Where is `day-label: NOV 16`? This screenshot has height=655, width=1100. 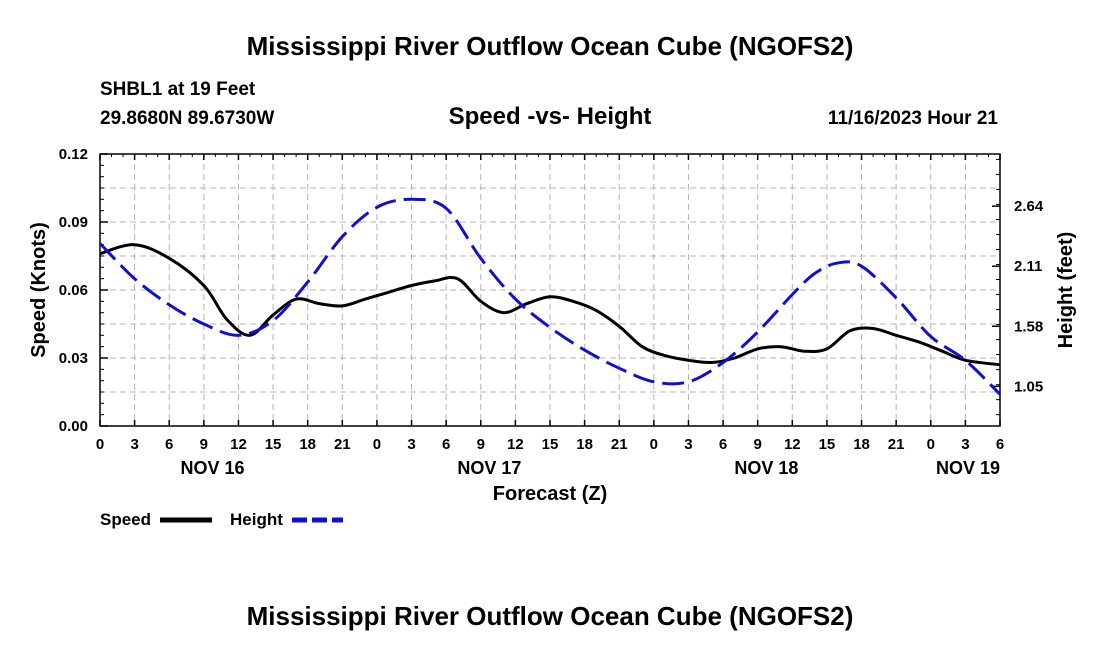
day-label: NOV 16 is located at coordinates (212, 468).